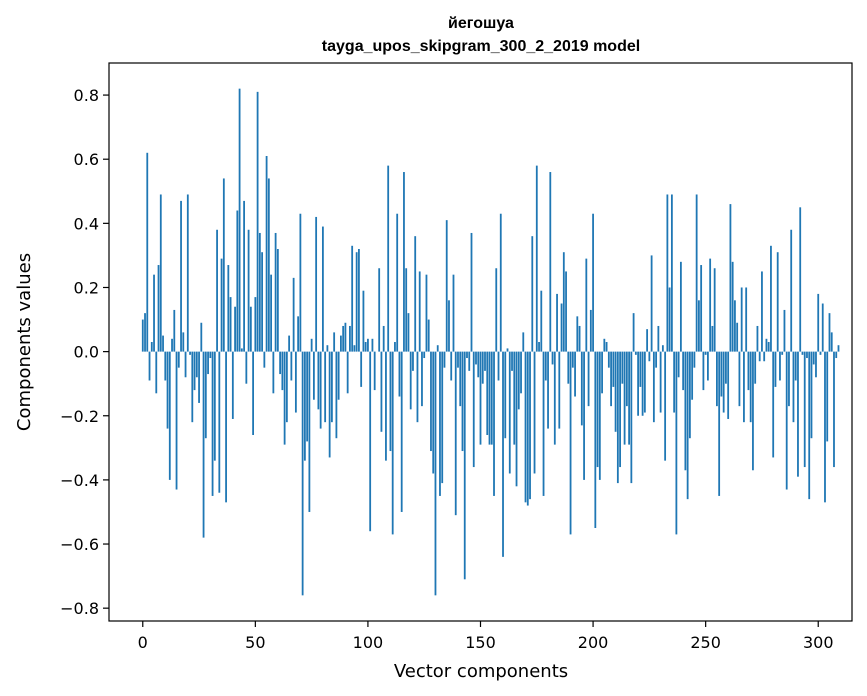 This screenshot has height=696, width=867. What do you see at coordinates (86, 223) in the screenshot?
I see `y-tick-label: 0.4` at bounding box center [86, 223].